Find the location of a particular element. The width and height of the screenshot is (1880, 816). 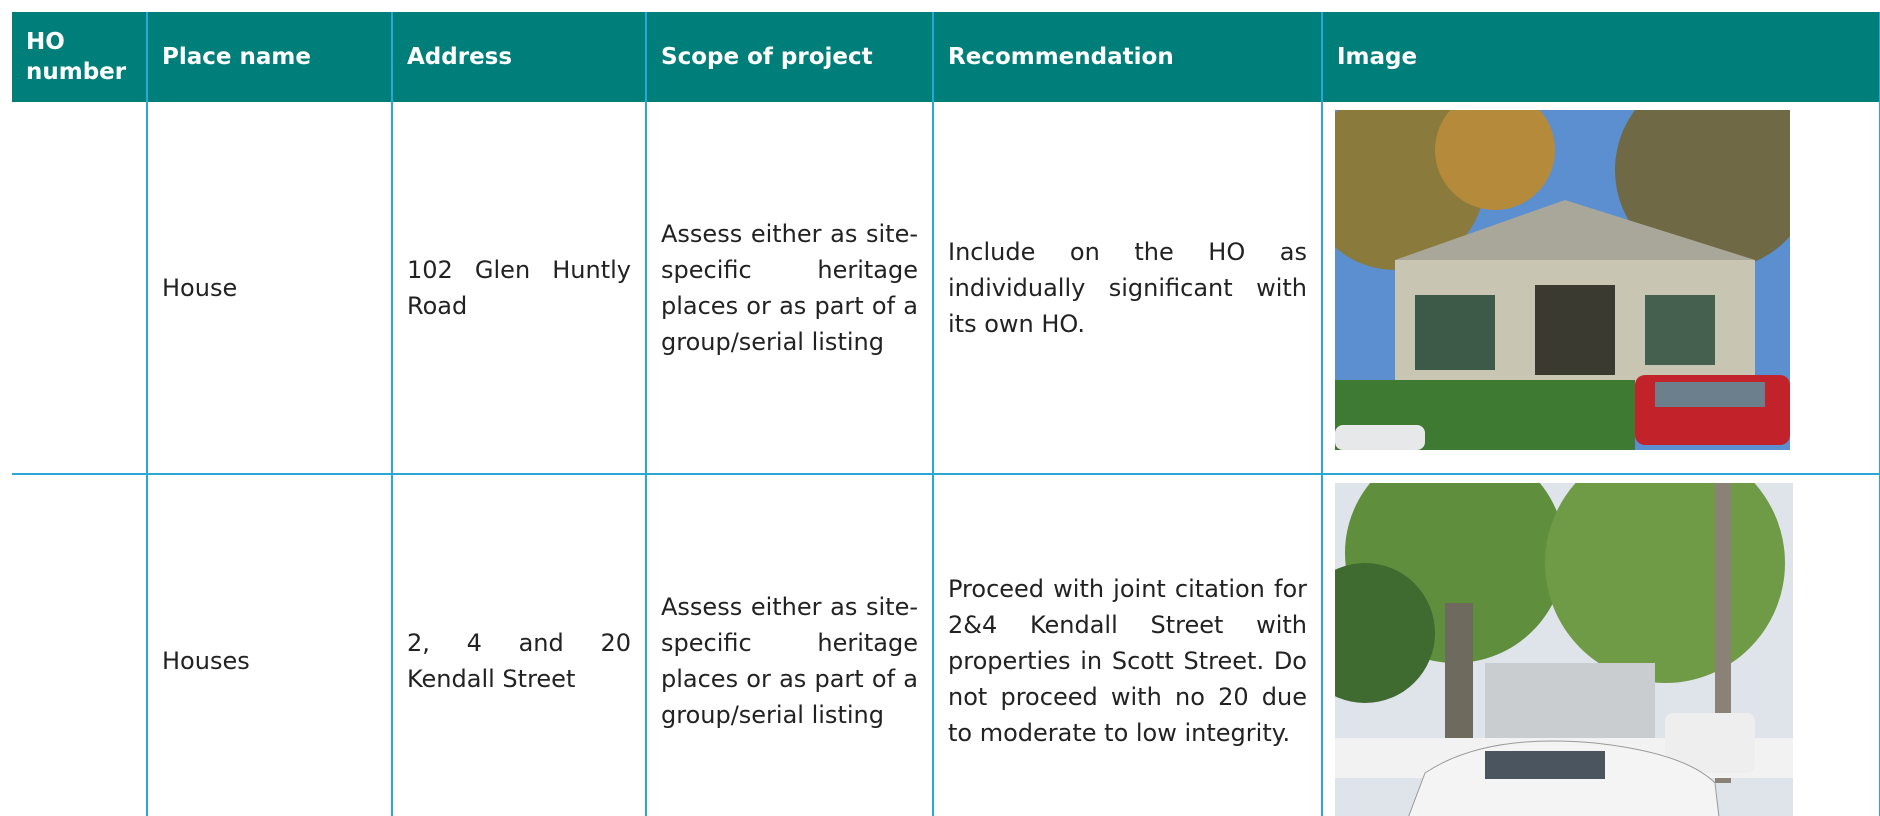

header-cell: Recommendation is located at coordinates (1128, 57).